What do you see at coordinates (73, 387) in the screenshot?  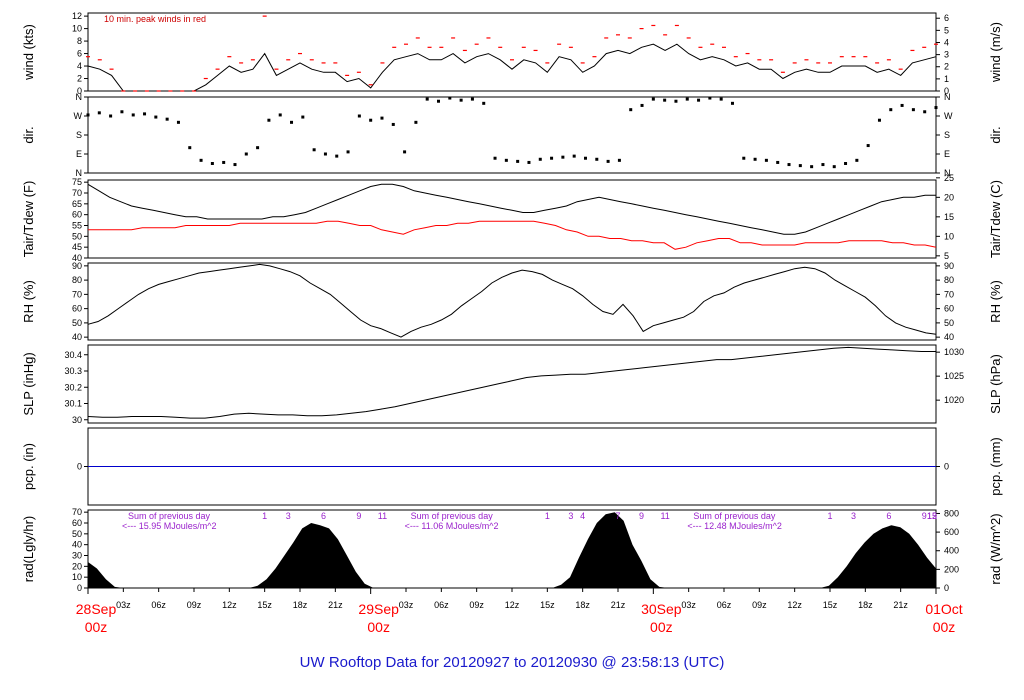 I see `y-tick-label: 30.2` at bounding box center [73, 387].